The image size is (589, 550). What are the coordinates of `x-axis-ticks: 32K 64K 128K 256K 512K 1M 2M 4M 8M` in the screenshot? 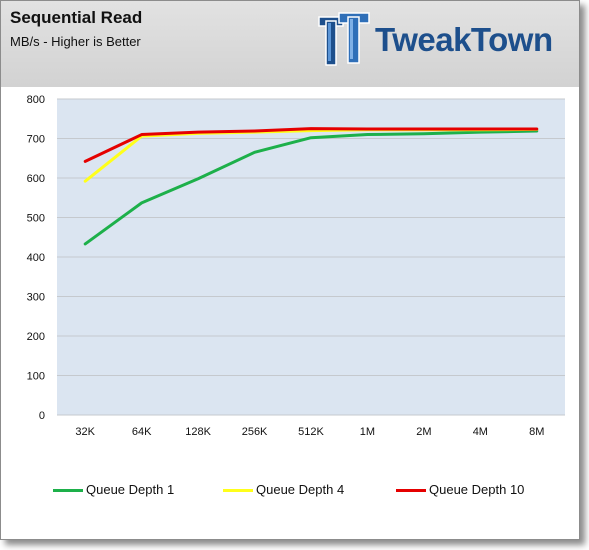 It's located at (309, 432).